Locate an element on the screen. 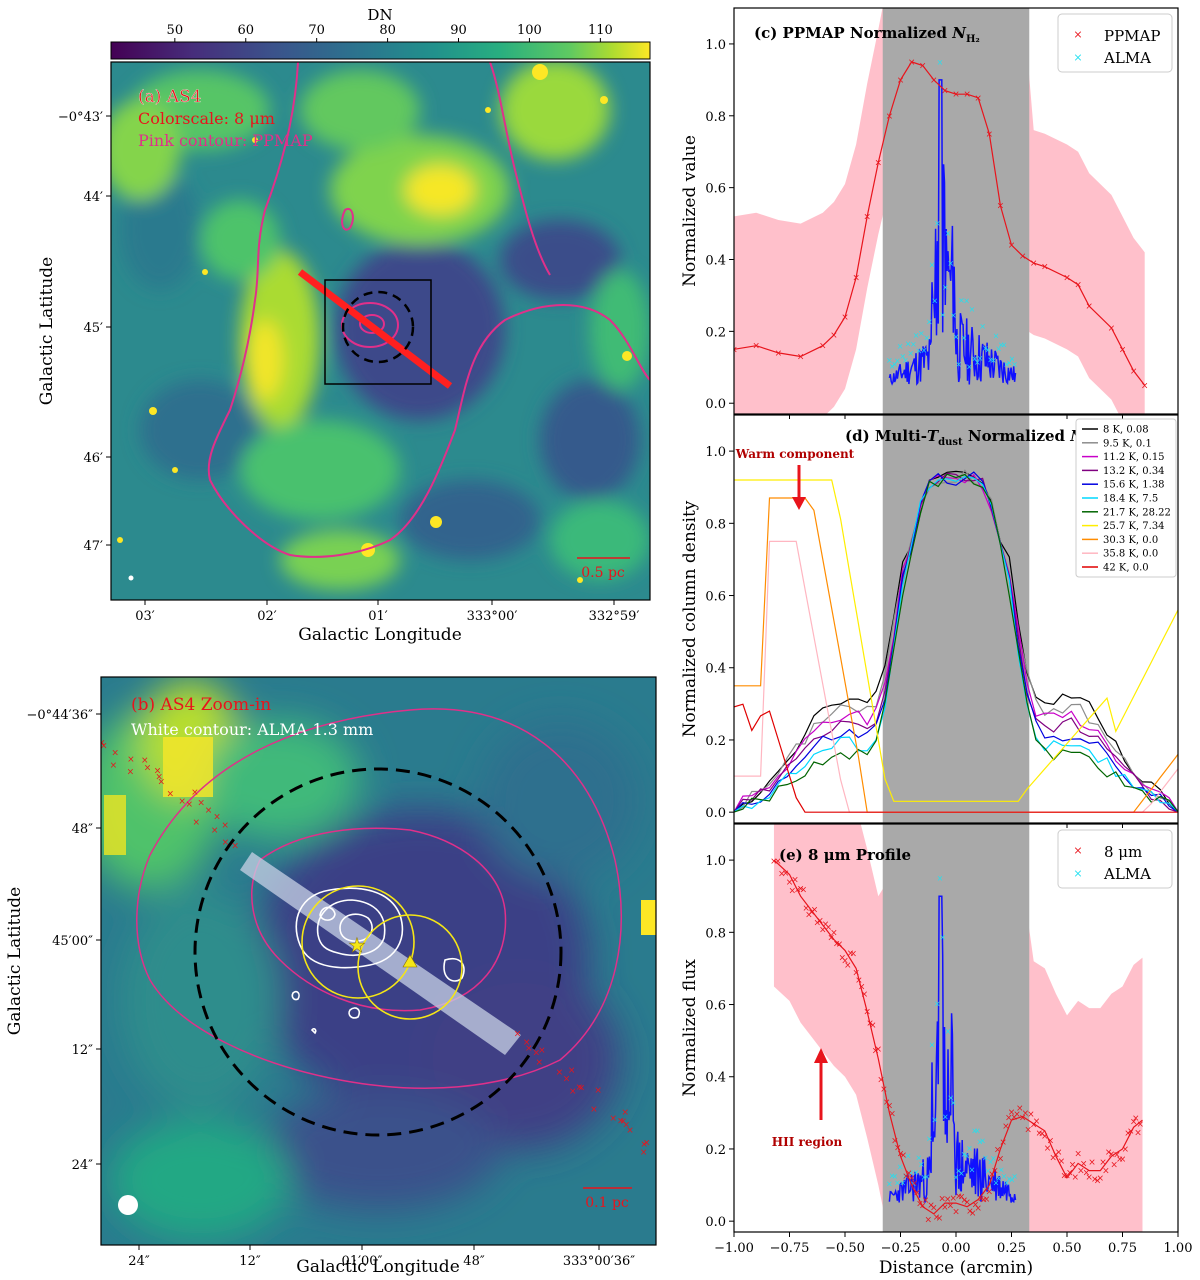  ppmap-contours-zoom is located at coordinates (379, 898).